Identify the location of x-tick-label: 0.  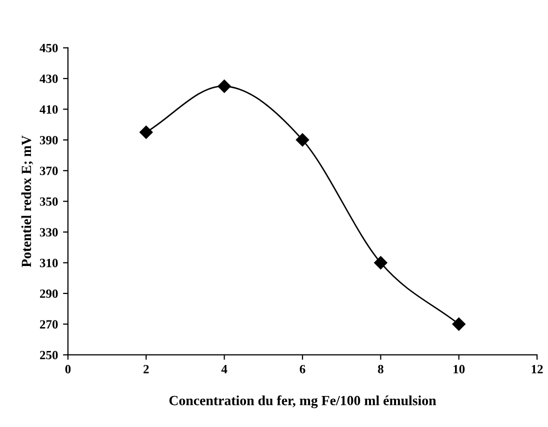
(68, 369).